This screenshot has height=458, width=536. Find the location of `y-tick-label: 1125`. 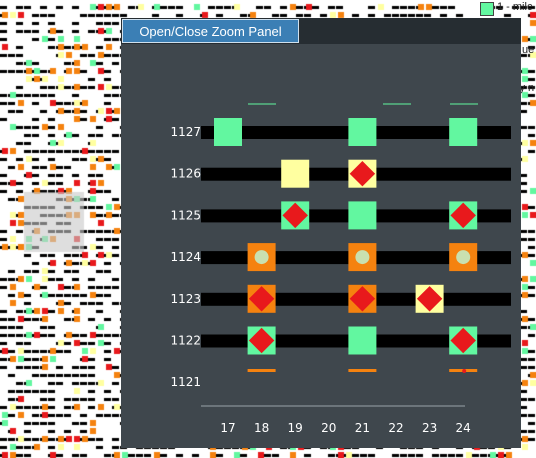

y-tick-label: 1125 is located at coordinates (185, 215).